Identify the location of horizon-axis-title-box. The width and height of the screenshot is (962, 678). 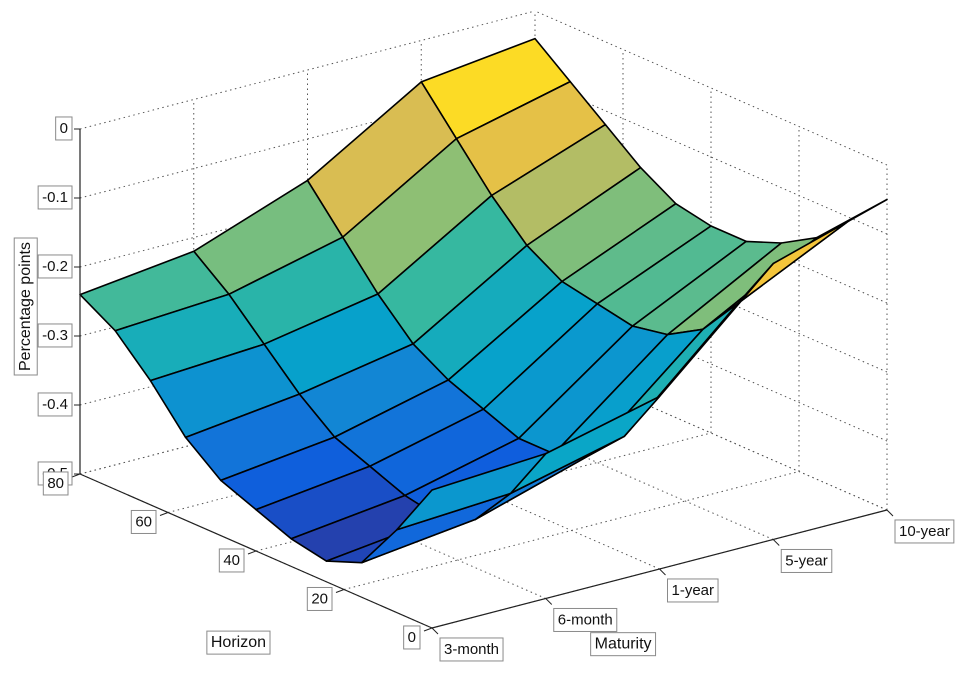
(238, 642).